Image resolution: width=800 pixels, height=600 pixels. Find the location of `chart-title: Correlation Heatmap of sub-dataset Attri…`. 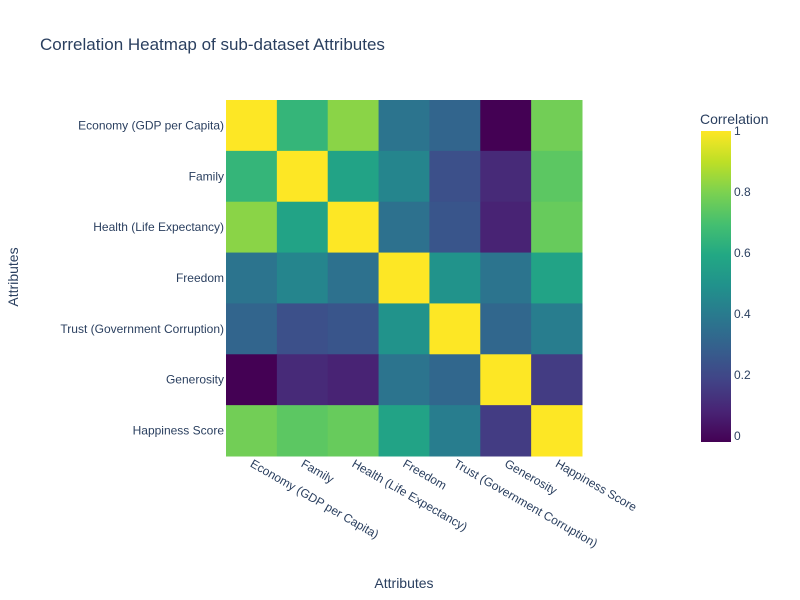

chart-title: Correlation Heatmap of sub-dataset Attri… is located at coordinates (212, 44).